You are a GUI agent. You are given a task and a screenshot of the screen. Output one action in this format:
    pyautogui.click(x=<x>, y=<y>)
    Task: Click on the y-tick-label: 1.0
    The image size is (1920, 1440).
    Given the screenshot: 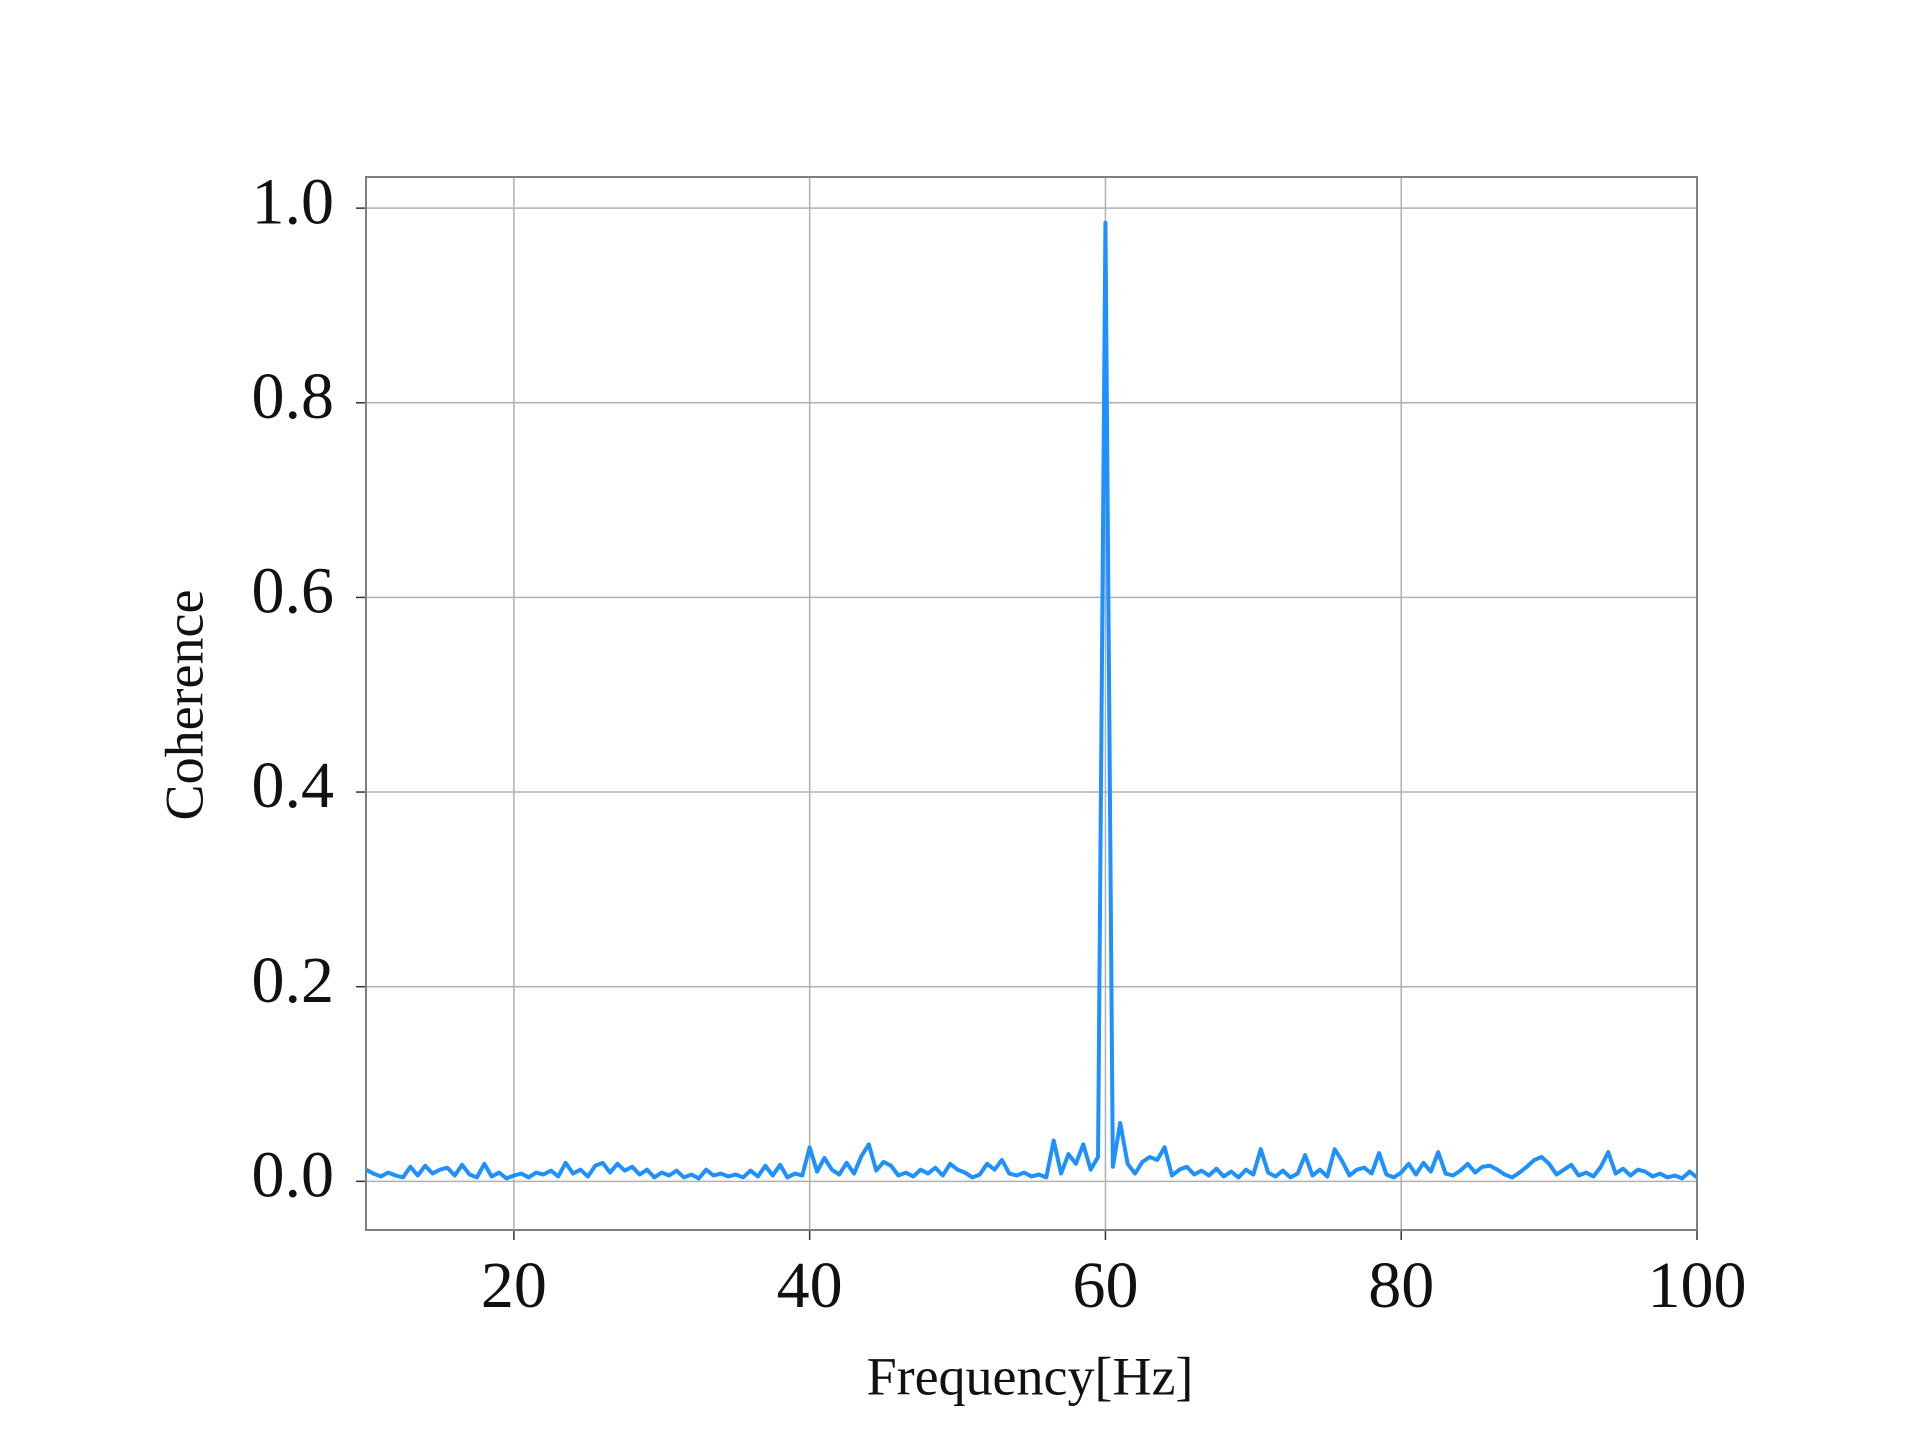 What is the action you would take?
    pyautogui.click(x=293, y=201)
    